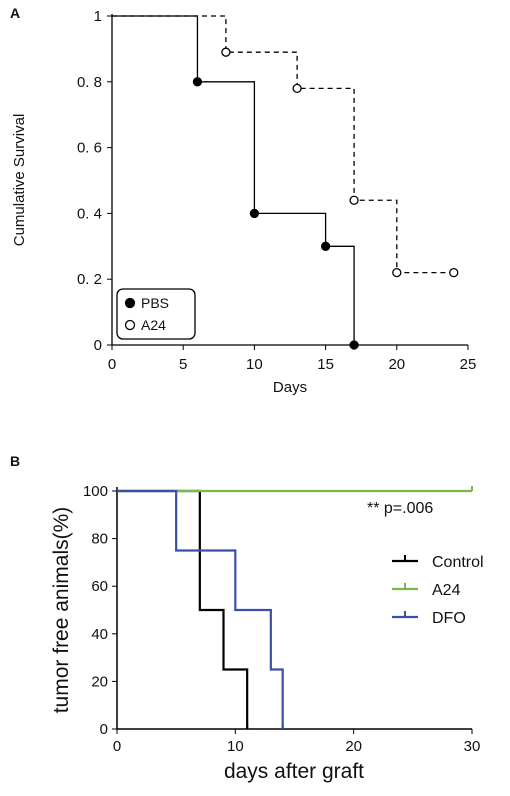 This screenshot has width=510, height=796. What do you see at coordinates (89, 279) in the screenshot?
I see `panel-a-y-tick-label: 0. 2` at bounding box center [89, 279].